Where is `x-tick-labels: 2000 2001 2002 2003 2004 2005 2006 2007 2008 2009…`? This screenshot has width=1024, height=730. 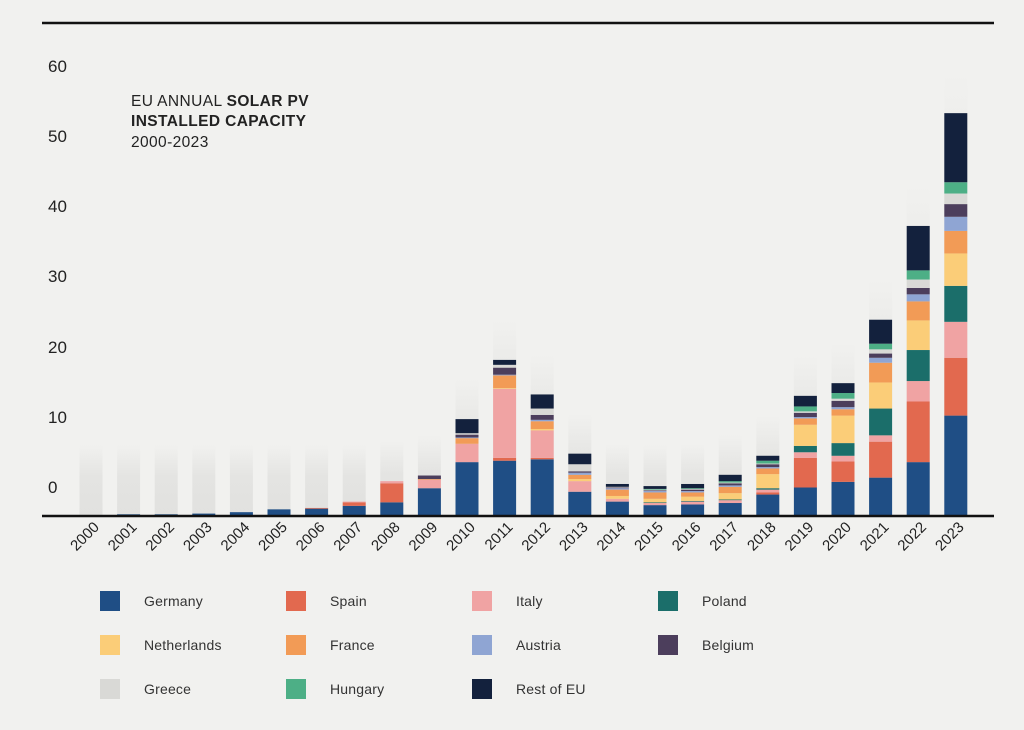
x-tick-labels: 2000 2001 2002 2003 2004 2005 2006 2007 2008 2009… is located at coordinates (517, 537).